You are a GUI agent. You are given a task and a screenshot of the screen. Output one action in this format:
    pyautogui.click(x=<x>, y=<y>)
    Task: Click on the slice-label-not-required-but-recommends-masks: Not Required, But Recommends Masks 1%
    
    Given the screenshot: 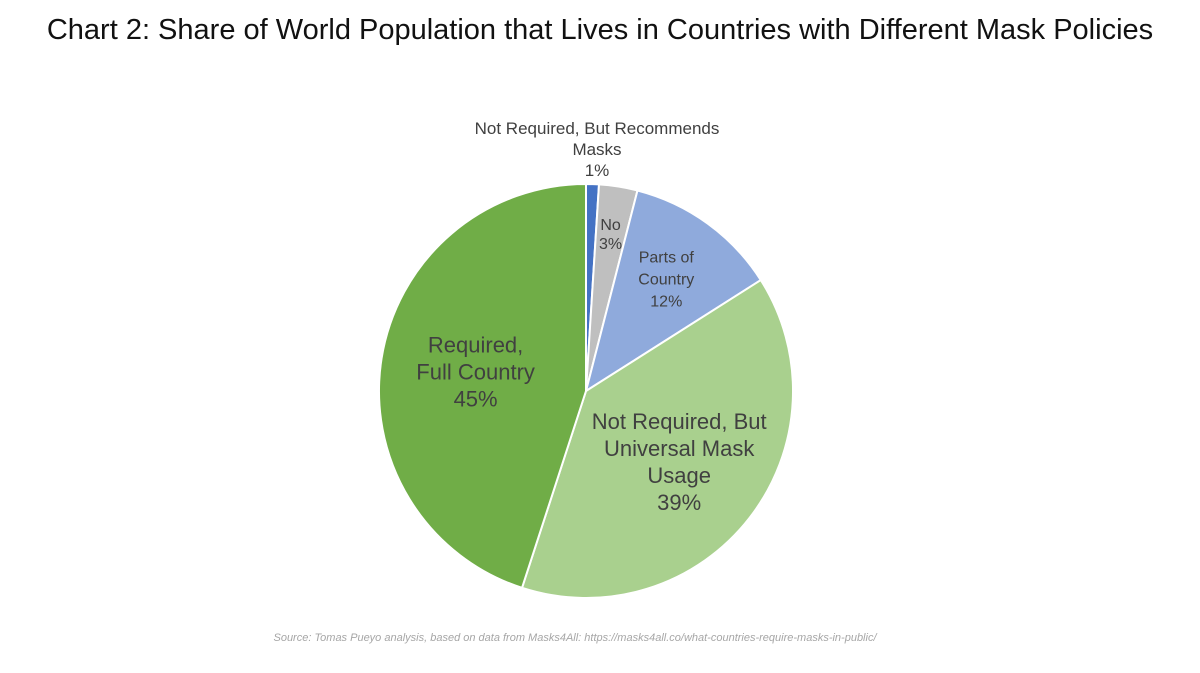 What is the action you would take?
    pyautogui.click(x=597, y=149)
    